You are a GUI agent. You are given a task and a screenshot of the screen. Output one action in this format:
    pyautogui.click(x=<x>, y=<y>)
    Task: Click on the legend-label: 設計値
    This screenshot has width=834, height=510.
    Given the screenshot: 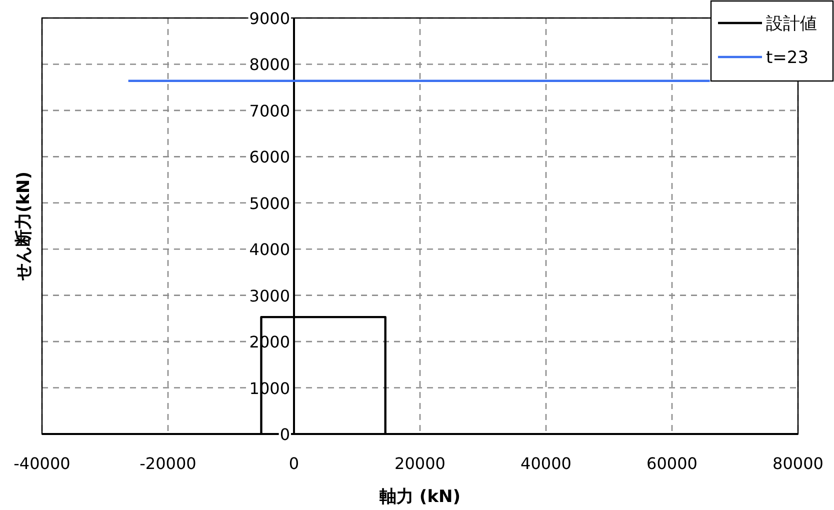 What is the action you would take?
    pyautogui.click(x=791, y=24)
    